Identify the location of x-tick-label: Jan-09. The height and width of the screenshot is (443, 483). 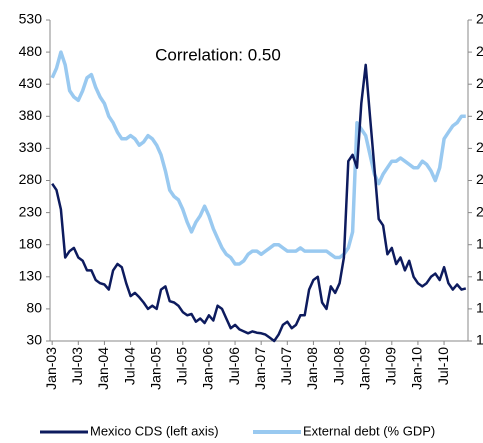
(364, 368).